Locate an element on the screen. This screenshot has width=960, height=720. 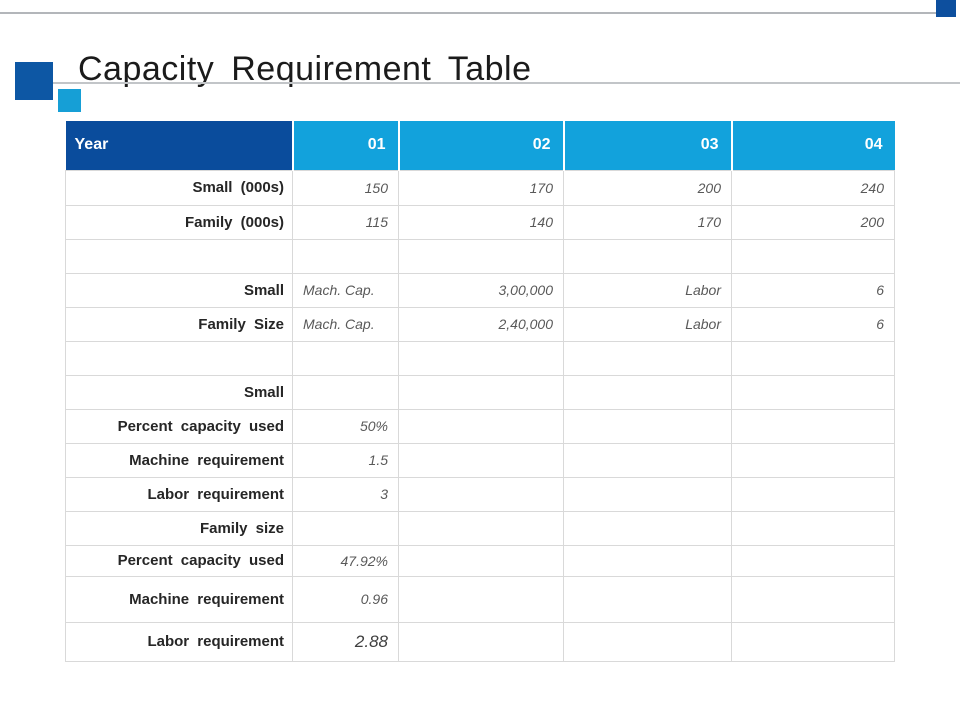
table-row: Percent capacity used 50% is located at coordinates (480, 426).